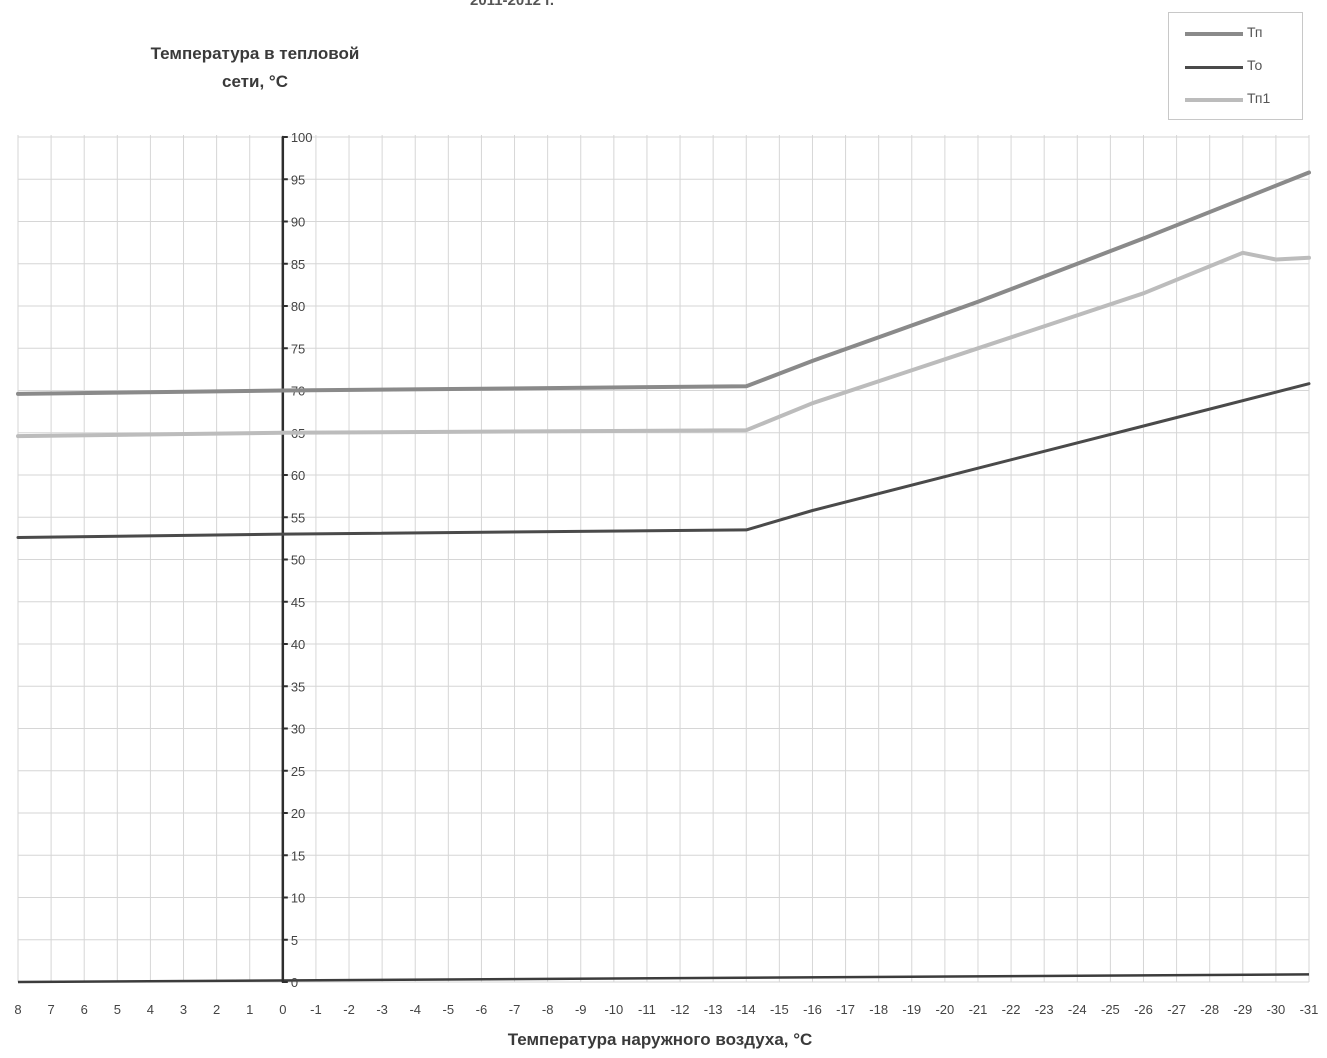 Image resolution: width=1327 pixels, height=1058 pixels. What do you see at coordinates (548, 1009) in the screenshot?
I see `x-tick-label: -8` at bounding box center [548, 1009].